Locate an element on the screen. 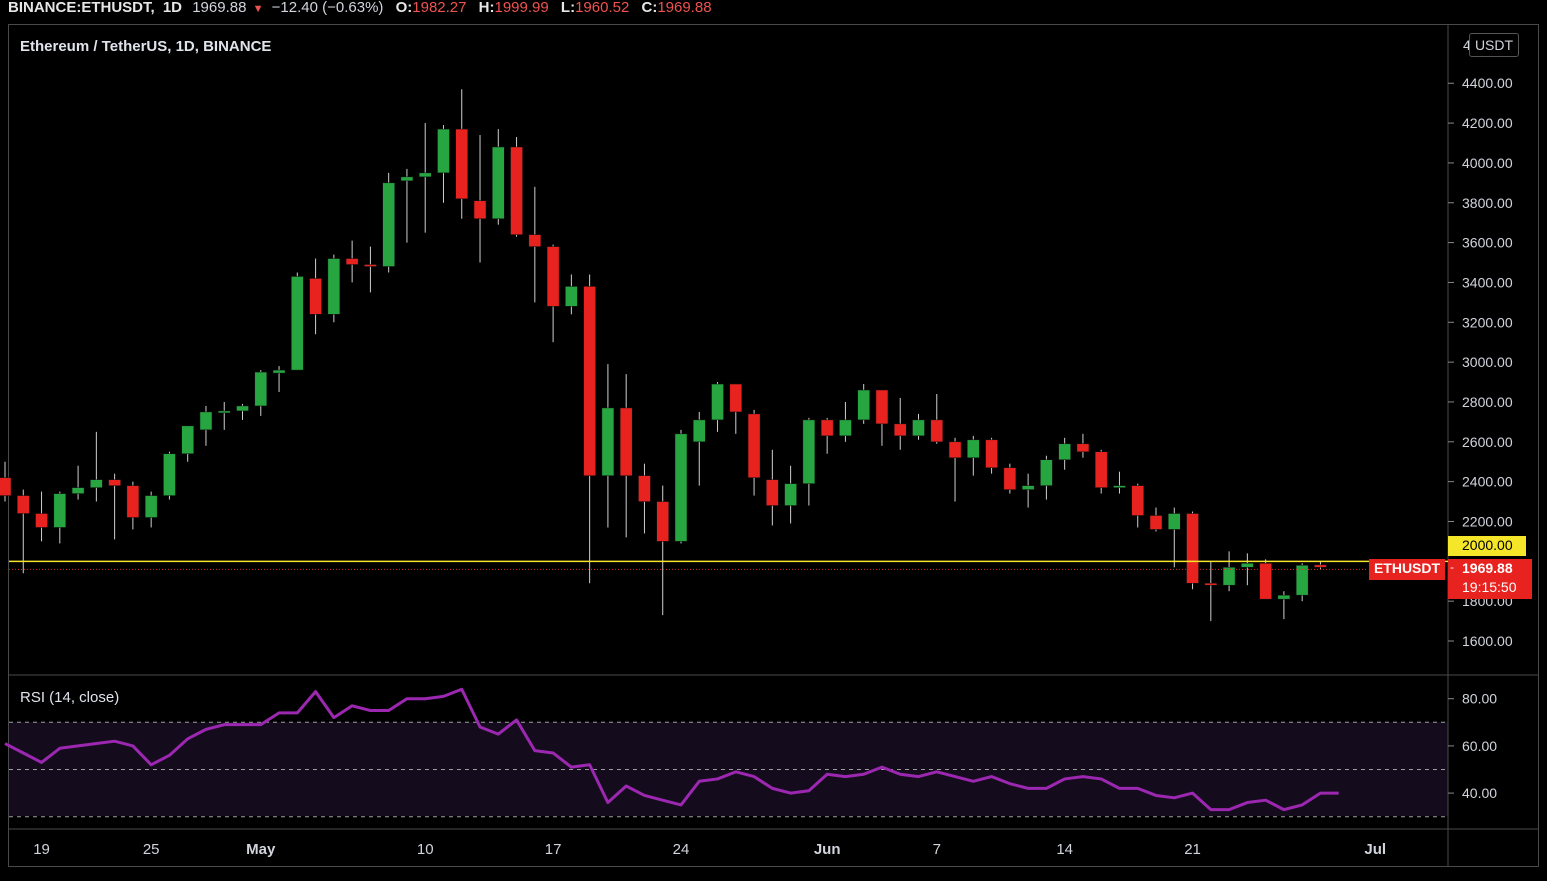  rsi-line is located at coordinates (671, 749).